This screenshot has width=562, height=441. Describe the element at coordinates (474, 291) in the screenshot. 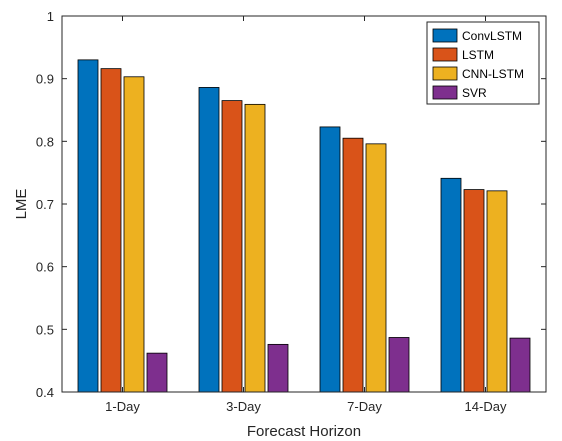

I see `bar-lstm-14-day` at that location.